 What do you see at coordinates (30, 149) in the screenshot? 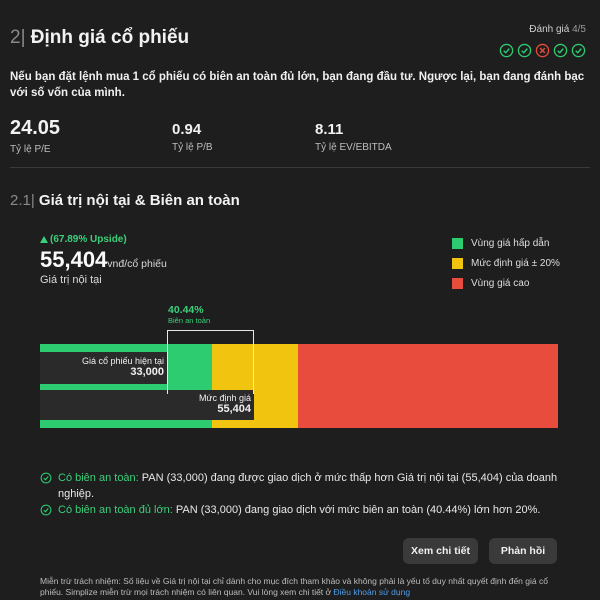
I see `metric-label: Tỷ lệ P/E` at bounding box center [30, 149].